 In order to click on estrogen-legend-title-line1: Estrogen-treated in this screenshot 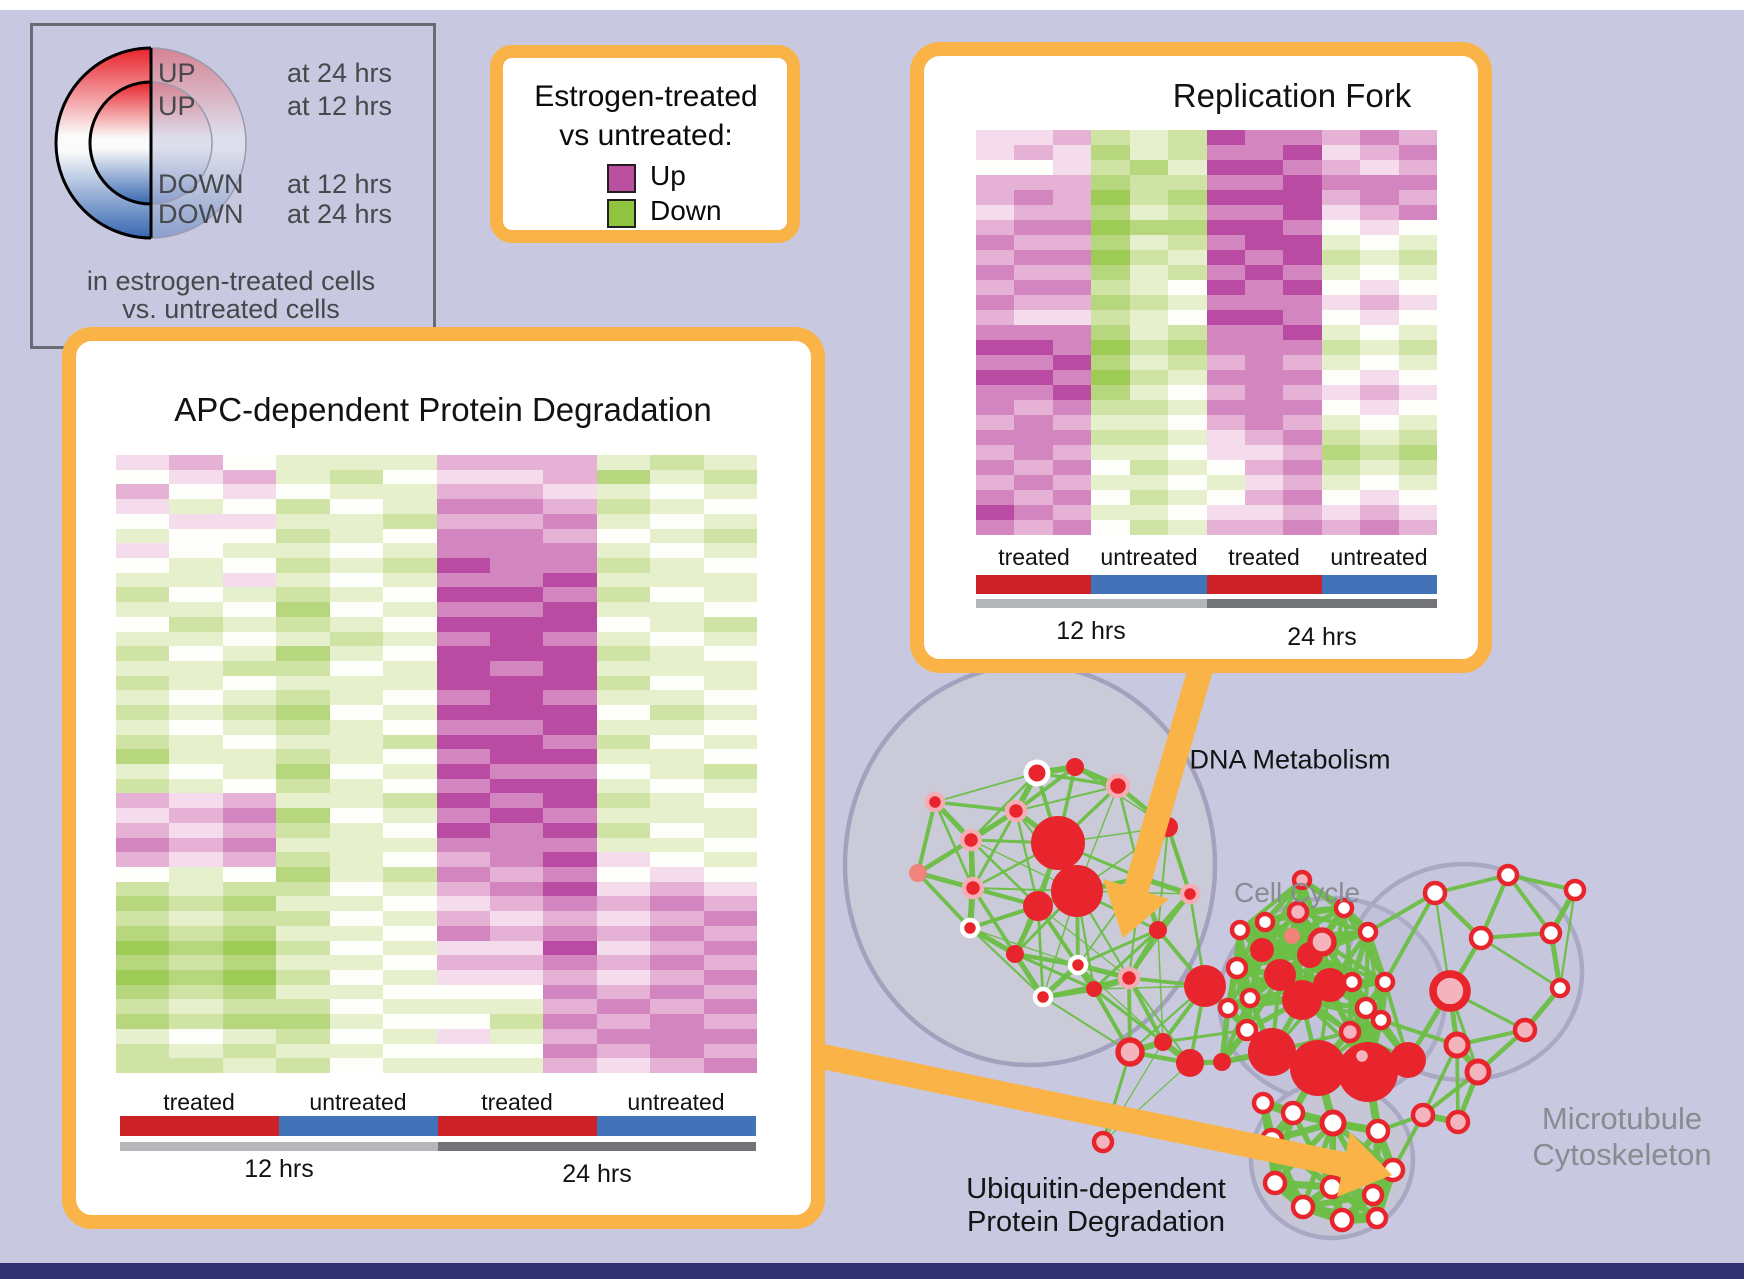, I will do `click(646, 96)`.